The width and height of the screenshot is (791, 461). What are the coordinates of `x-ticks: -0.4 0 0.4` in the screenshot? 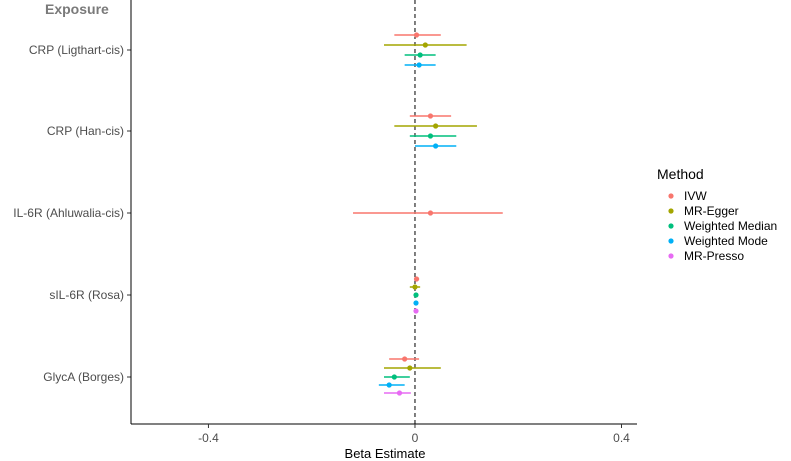 It's located at (414, 434).